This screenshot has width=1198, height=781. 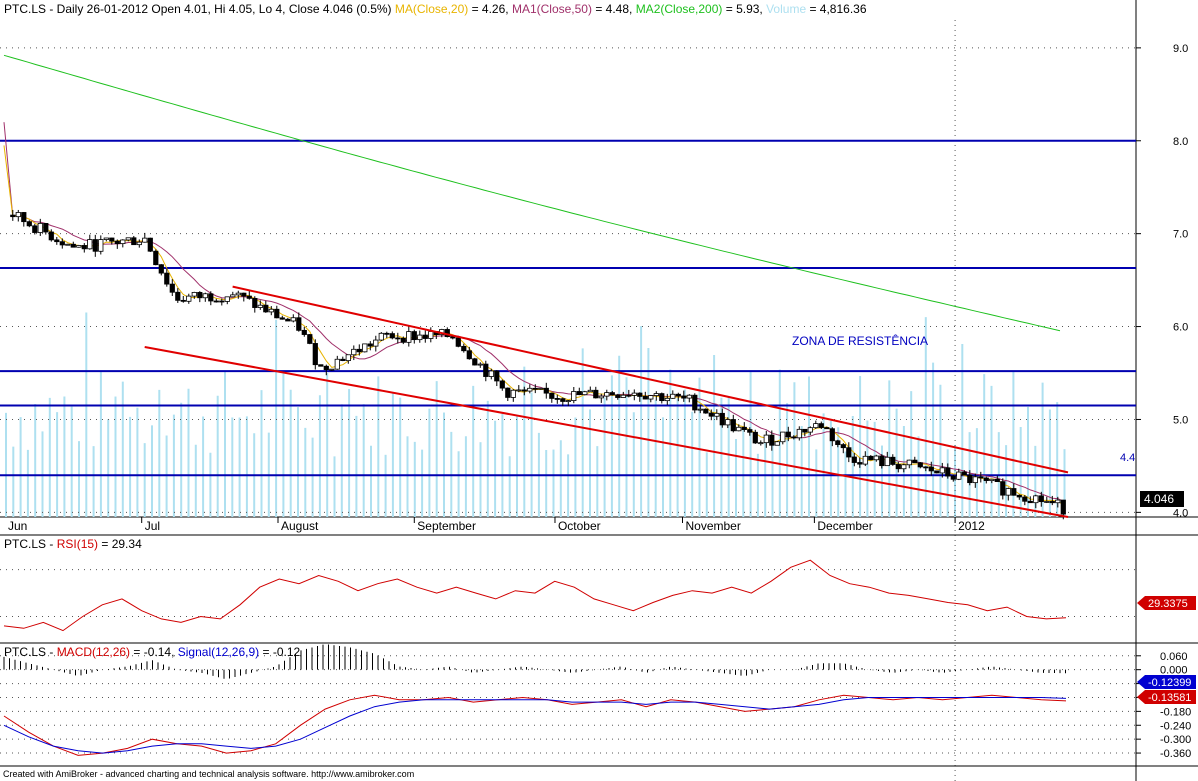 What do you see at coordinates (431, 9) in the screenshot?
I see `ma20-label: MA(Close,20)` at bounding box center [431, 9].